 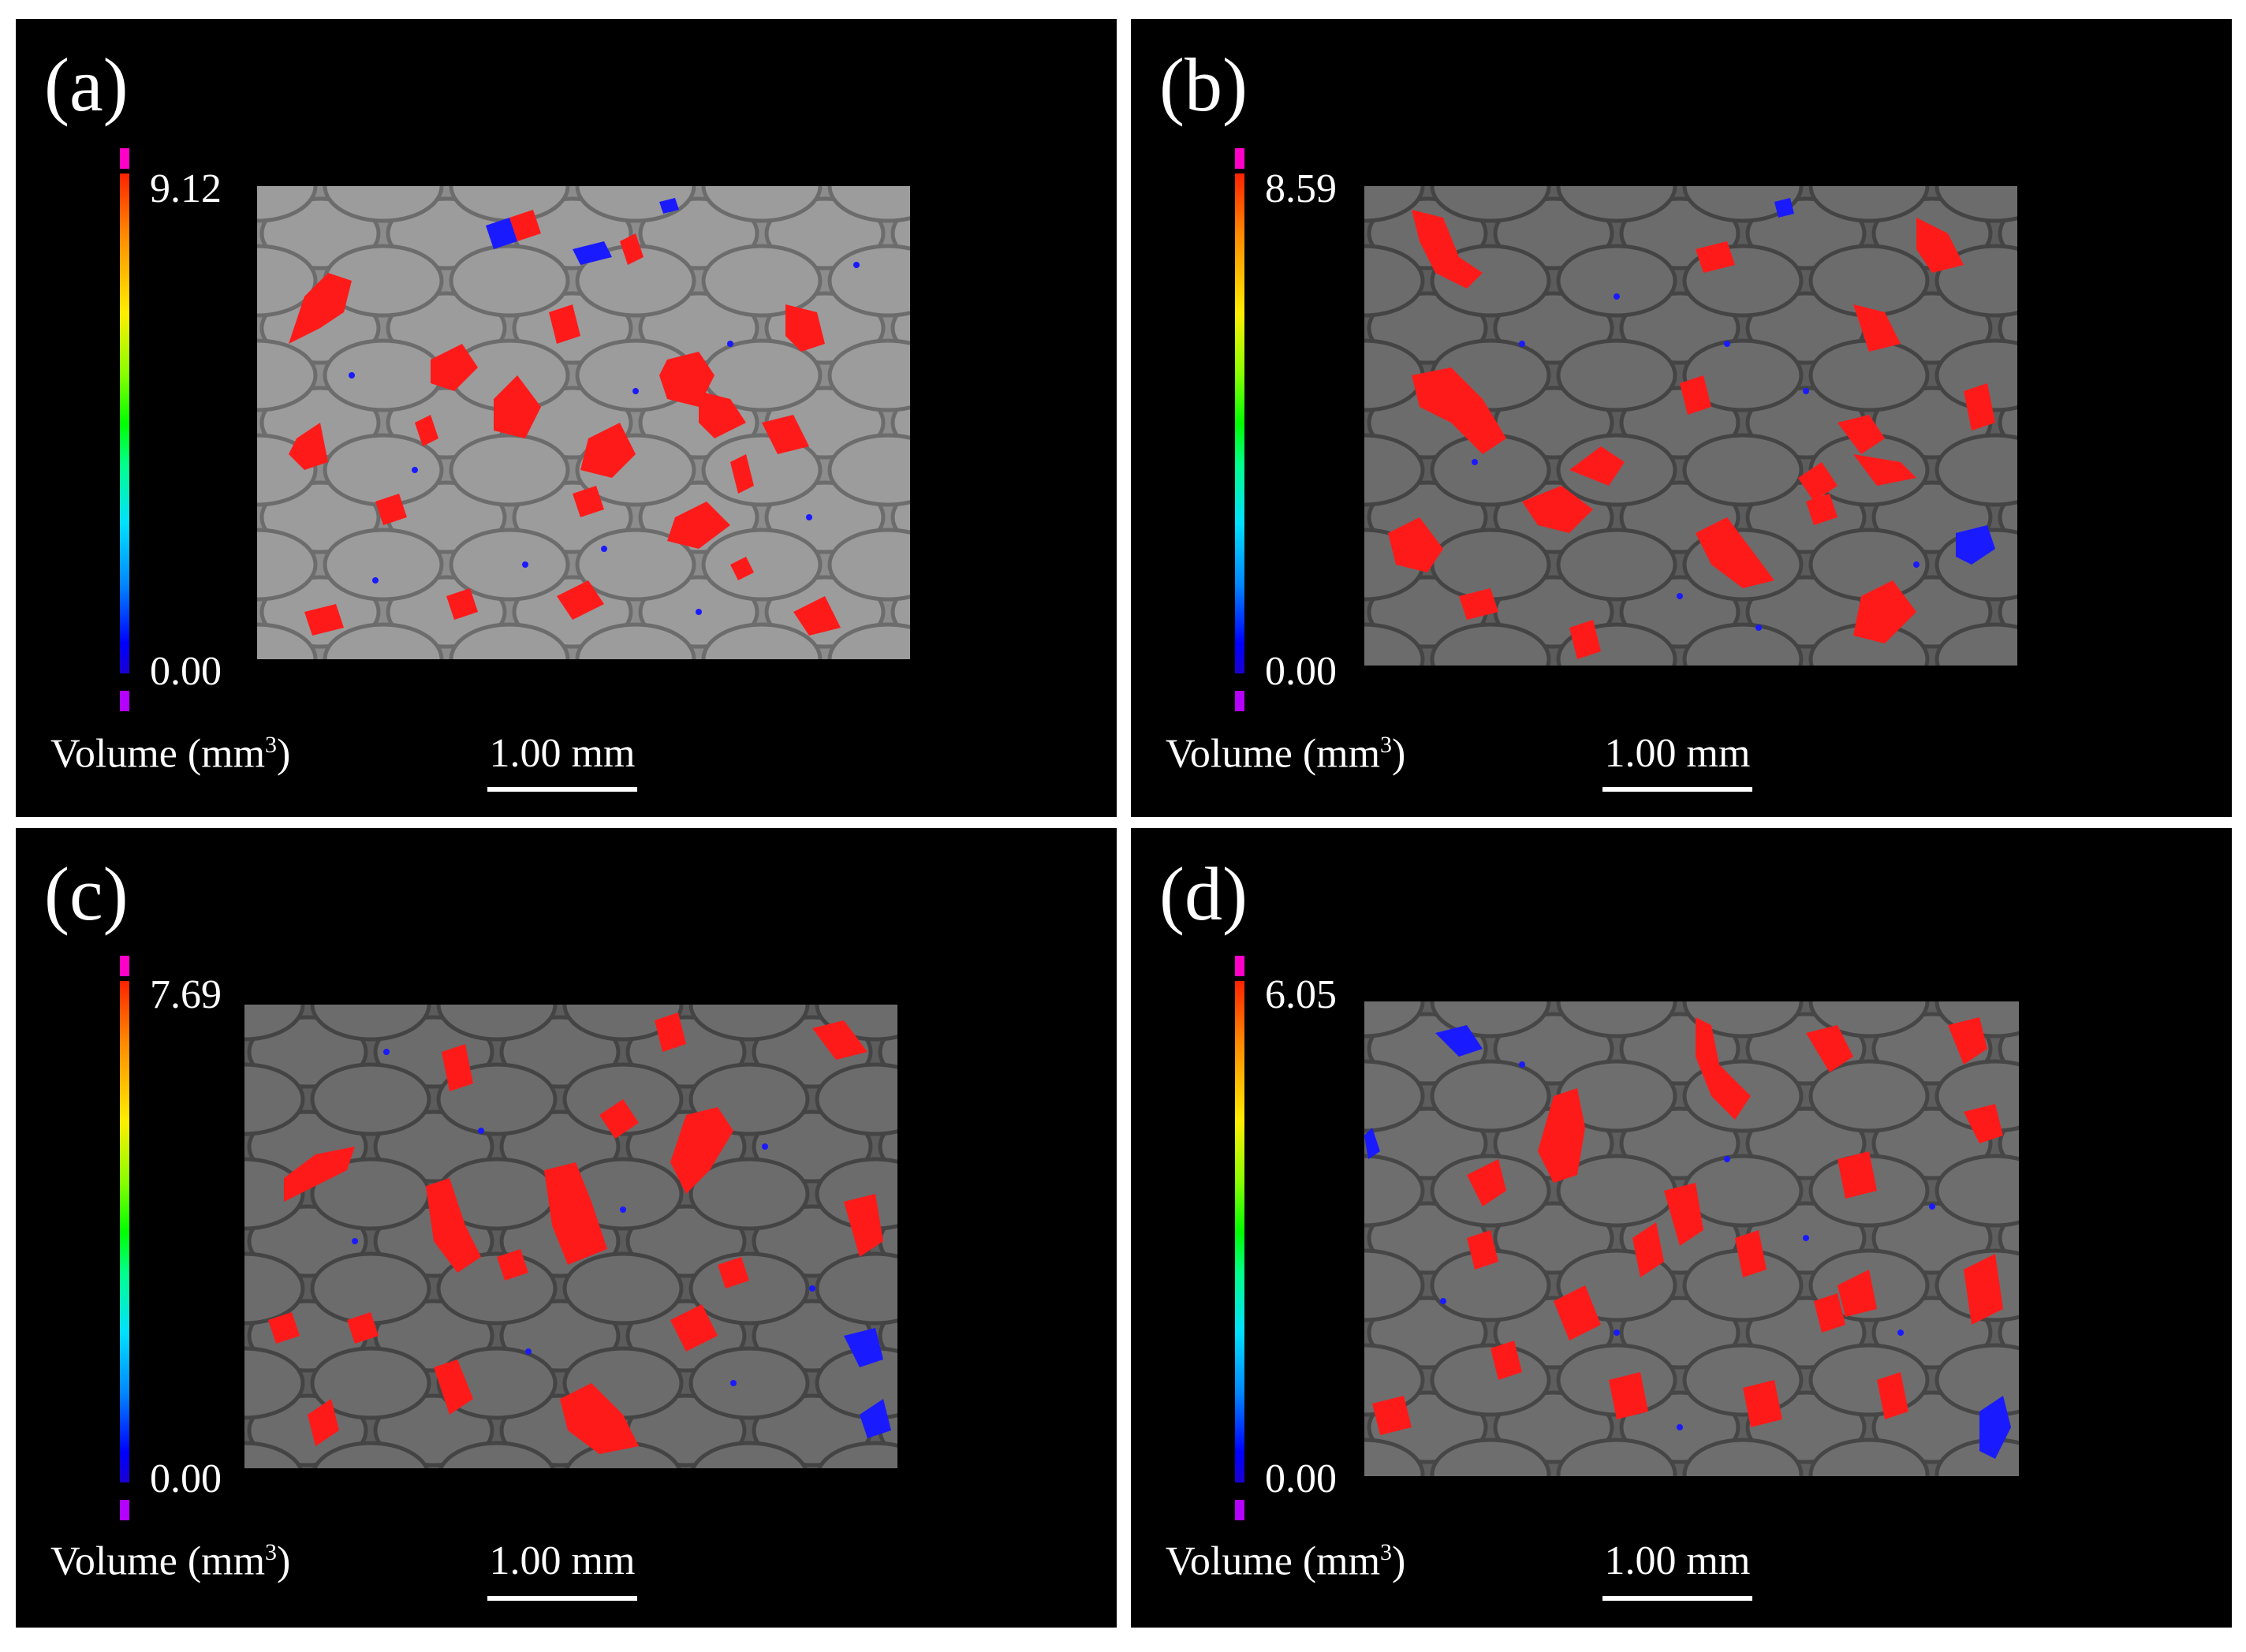 I want to click on panel-label: (b), so click(x=1203, y=85).